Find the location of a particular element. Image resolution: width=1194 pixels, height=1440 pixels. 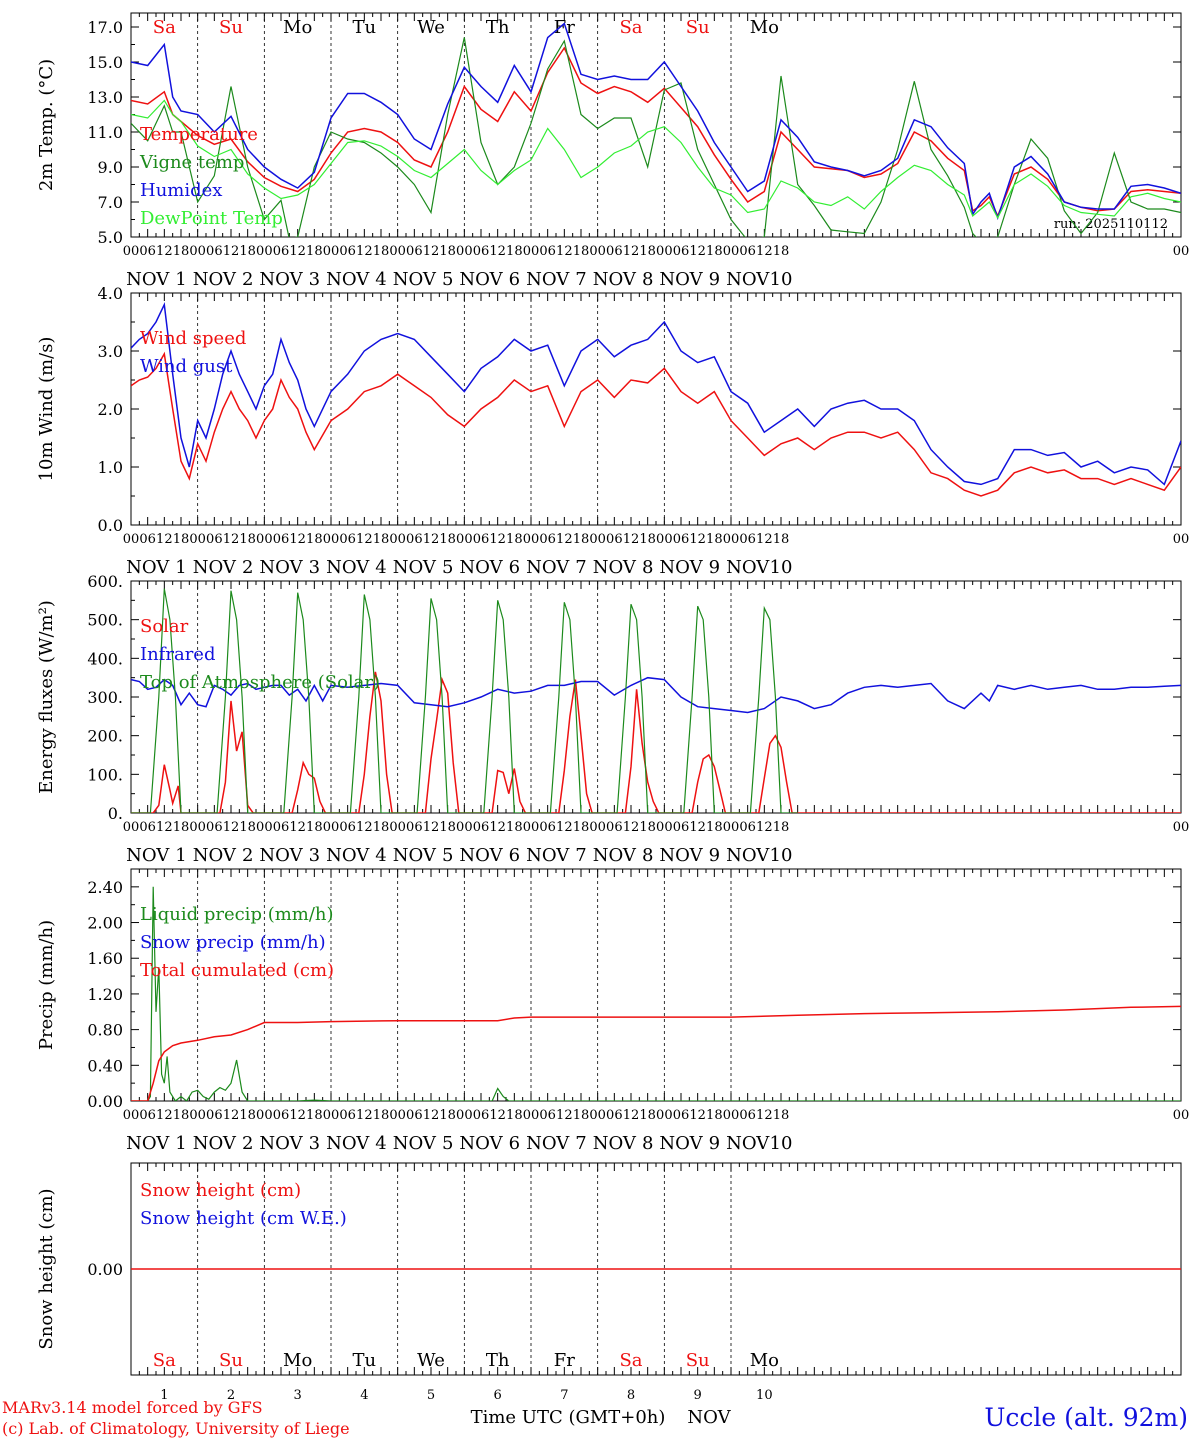

panel-3-y-tick-label: 0.00 is located at coordinates (105, 1101).